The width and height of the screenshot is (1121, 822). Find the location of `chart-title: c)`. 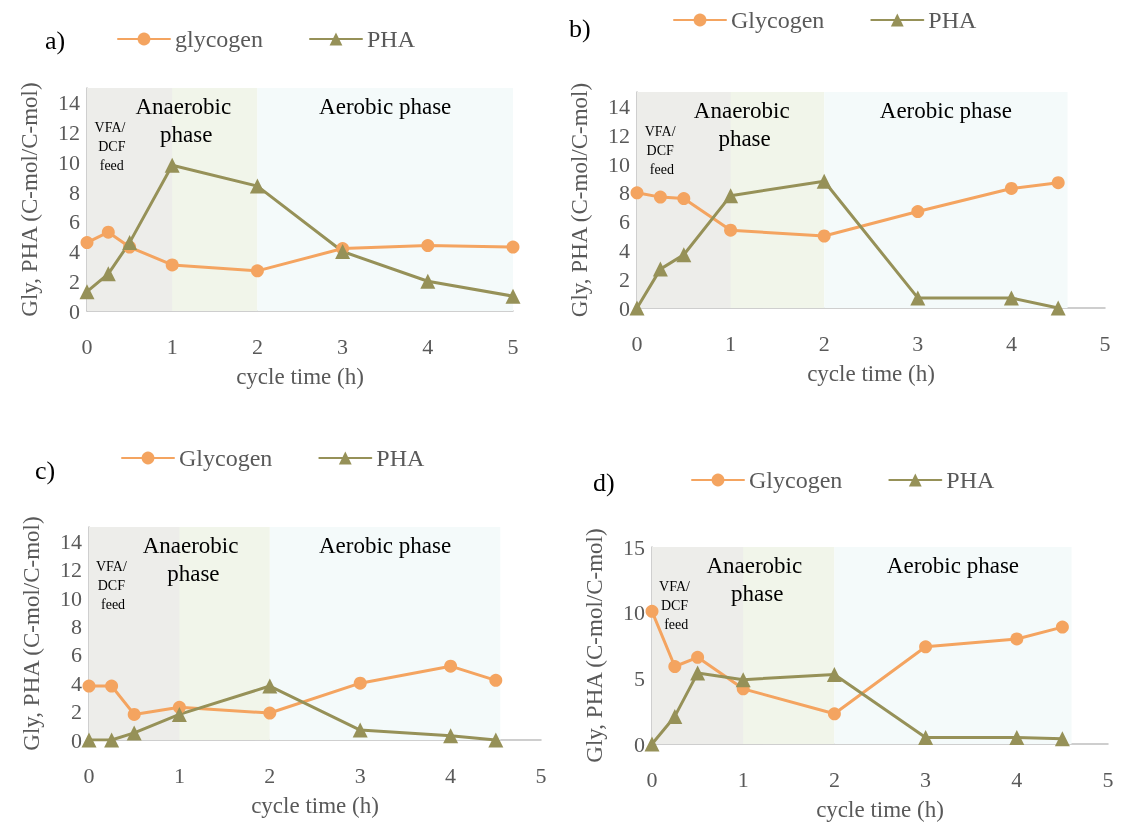

chart-title: c) is located at coordinates (45, 470).